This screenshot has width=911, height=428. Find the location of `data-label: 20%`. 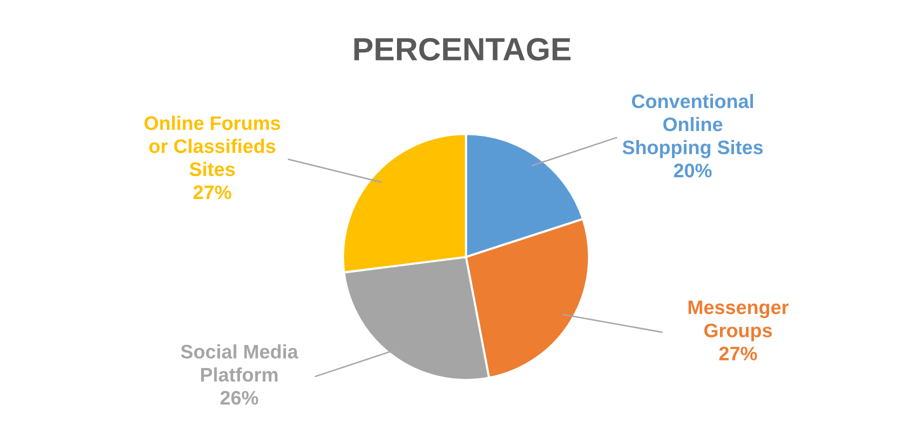

data-label: 20% is located at coordinates (693, 171).